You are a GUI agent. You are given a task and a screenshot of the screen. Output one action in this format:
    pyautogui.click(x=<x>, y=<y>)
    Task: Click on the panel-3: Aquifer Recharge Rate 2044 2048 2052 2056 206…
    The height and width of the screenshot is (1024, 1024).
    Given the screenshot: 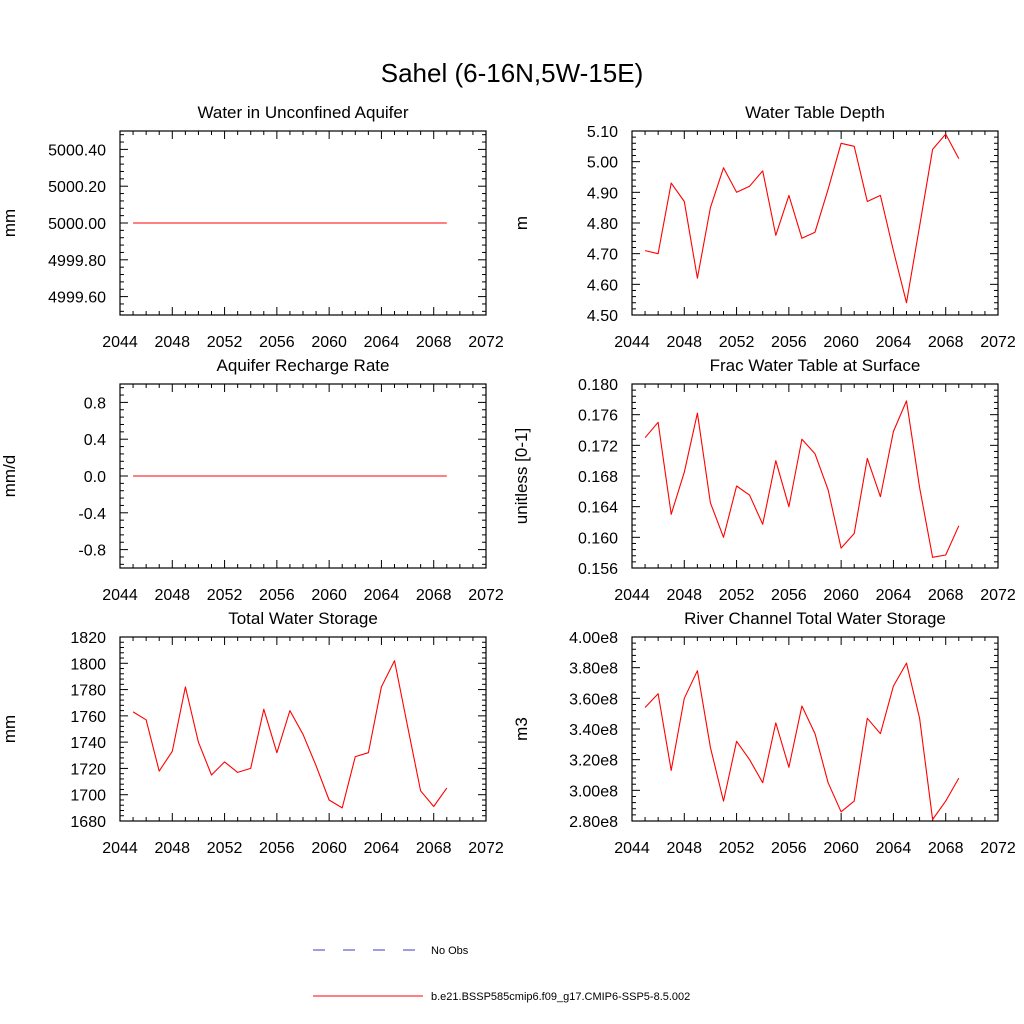 What is the action you would take?
    pyautogui.click(x=252, y=480)
    